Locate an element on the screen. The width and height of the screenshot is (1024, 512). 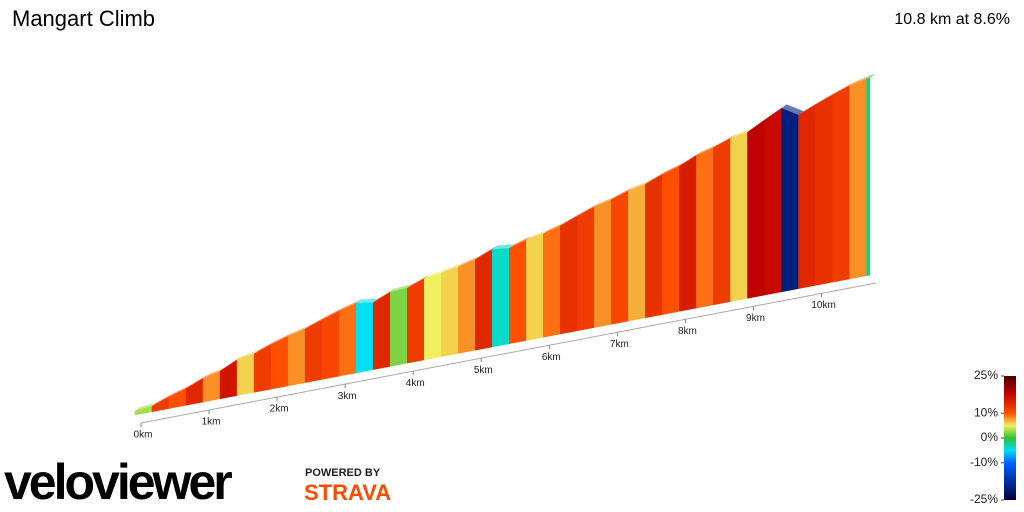
x-tick-label: 0km is located at coordinates (143, 435).